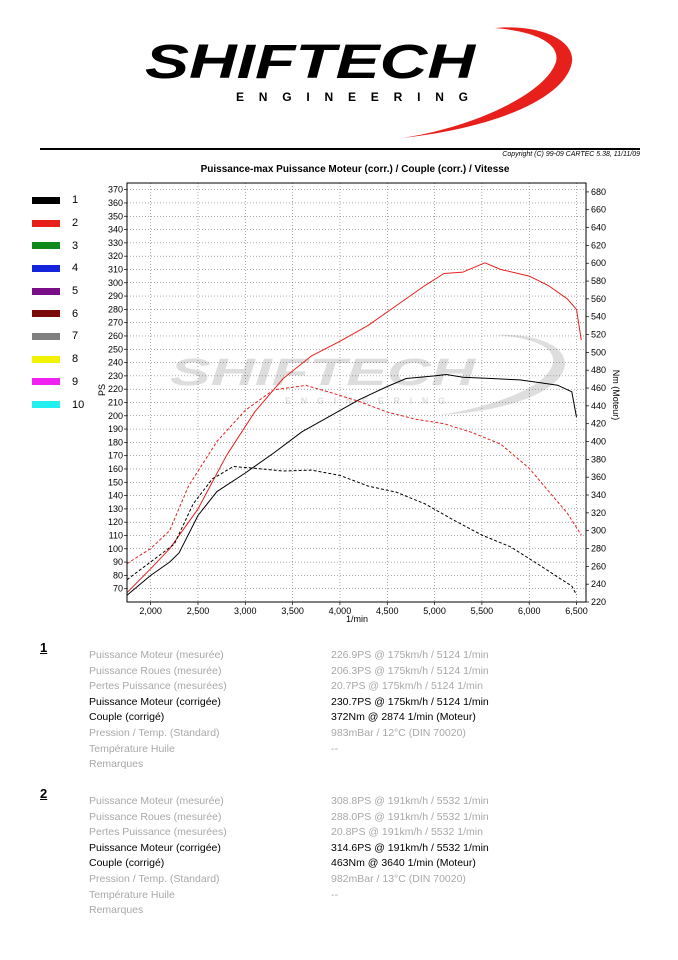 The height and width of the screenshot is (960, 678). Describe the element at coordinates (410, 655) in the screenshot. I see `result-value: 226.9PS @ 175km/h / 5124 1/min` at that location.